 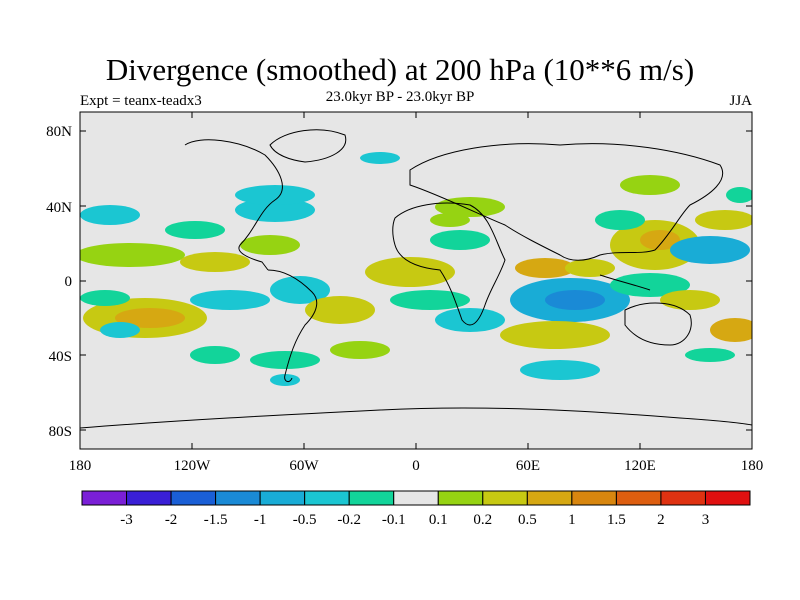 I want to click on colorbar-label: -2, so click(x=171, y=520).